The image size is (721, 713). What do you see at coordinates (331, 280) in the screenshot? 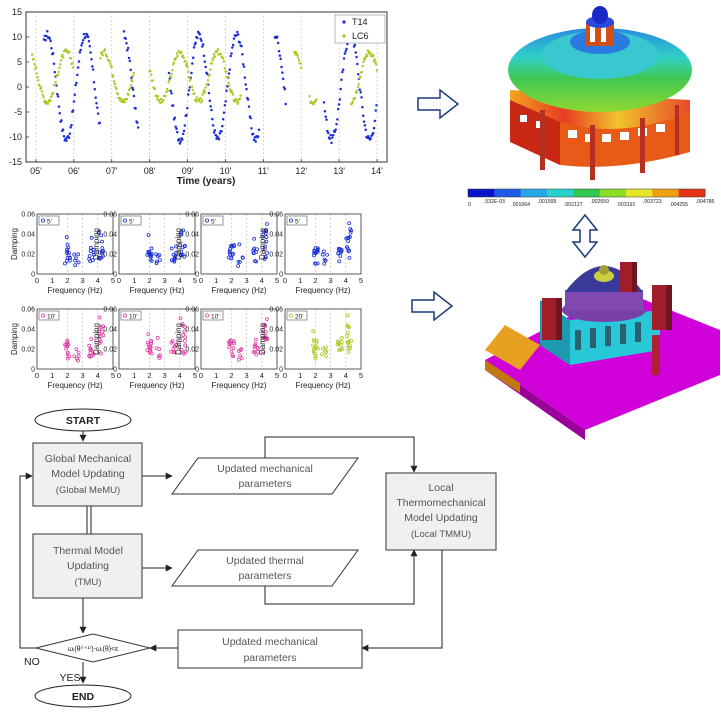
I see `damping-x-tick-label: 3` at bounding box center [331, 280].